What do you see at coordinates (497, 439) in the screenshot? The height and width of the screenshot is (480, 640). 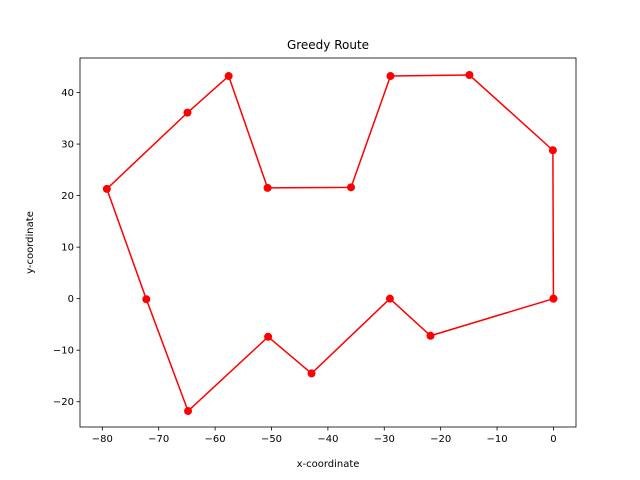 I see `x-tick-label: −10` at bounding box center [497, 439].